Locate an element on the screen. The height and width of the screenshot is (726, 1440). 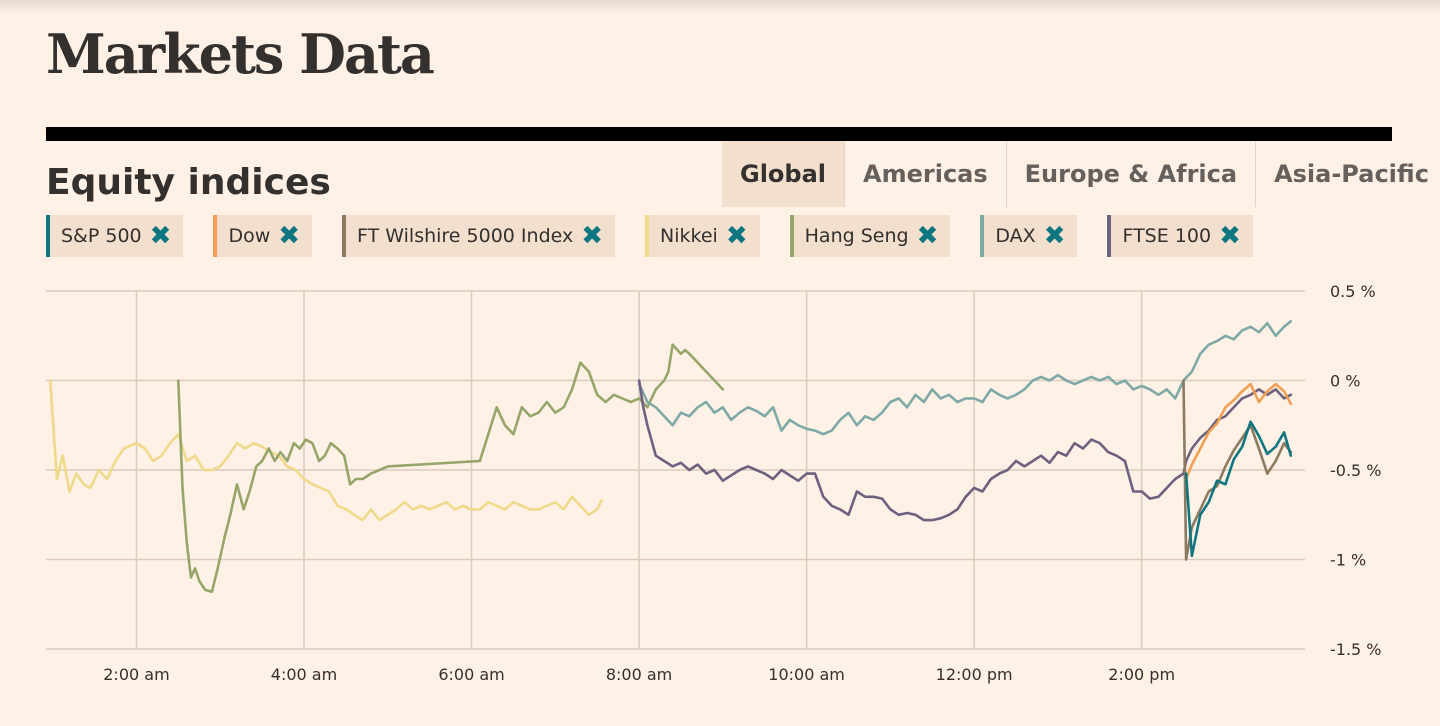
y-tick-label: -1.5 % is located at coordinates (1356, 649).